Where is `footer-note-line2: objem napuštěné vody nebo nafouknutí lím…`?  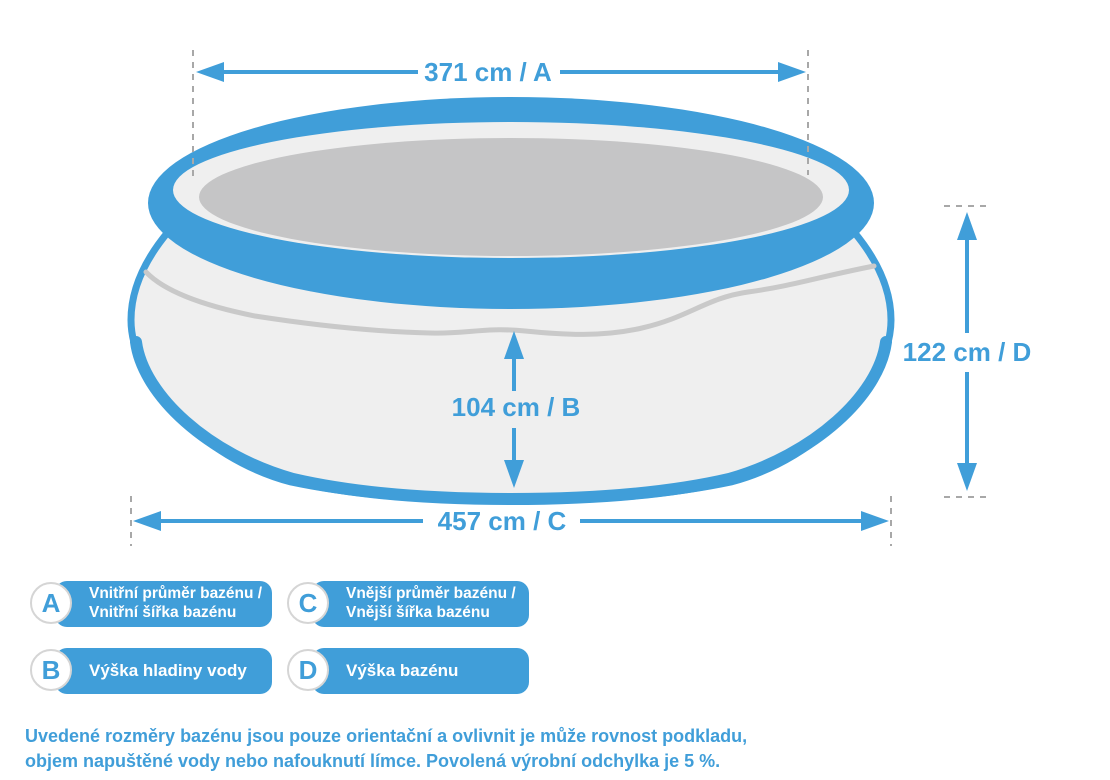 footer-note-line2: objem napuštěné vody nebo nafouknutí lím… is located at coordinates (373, 761).